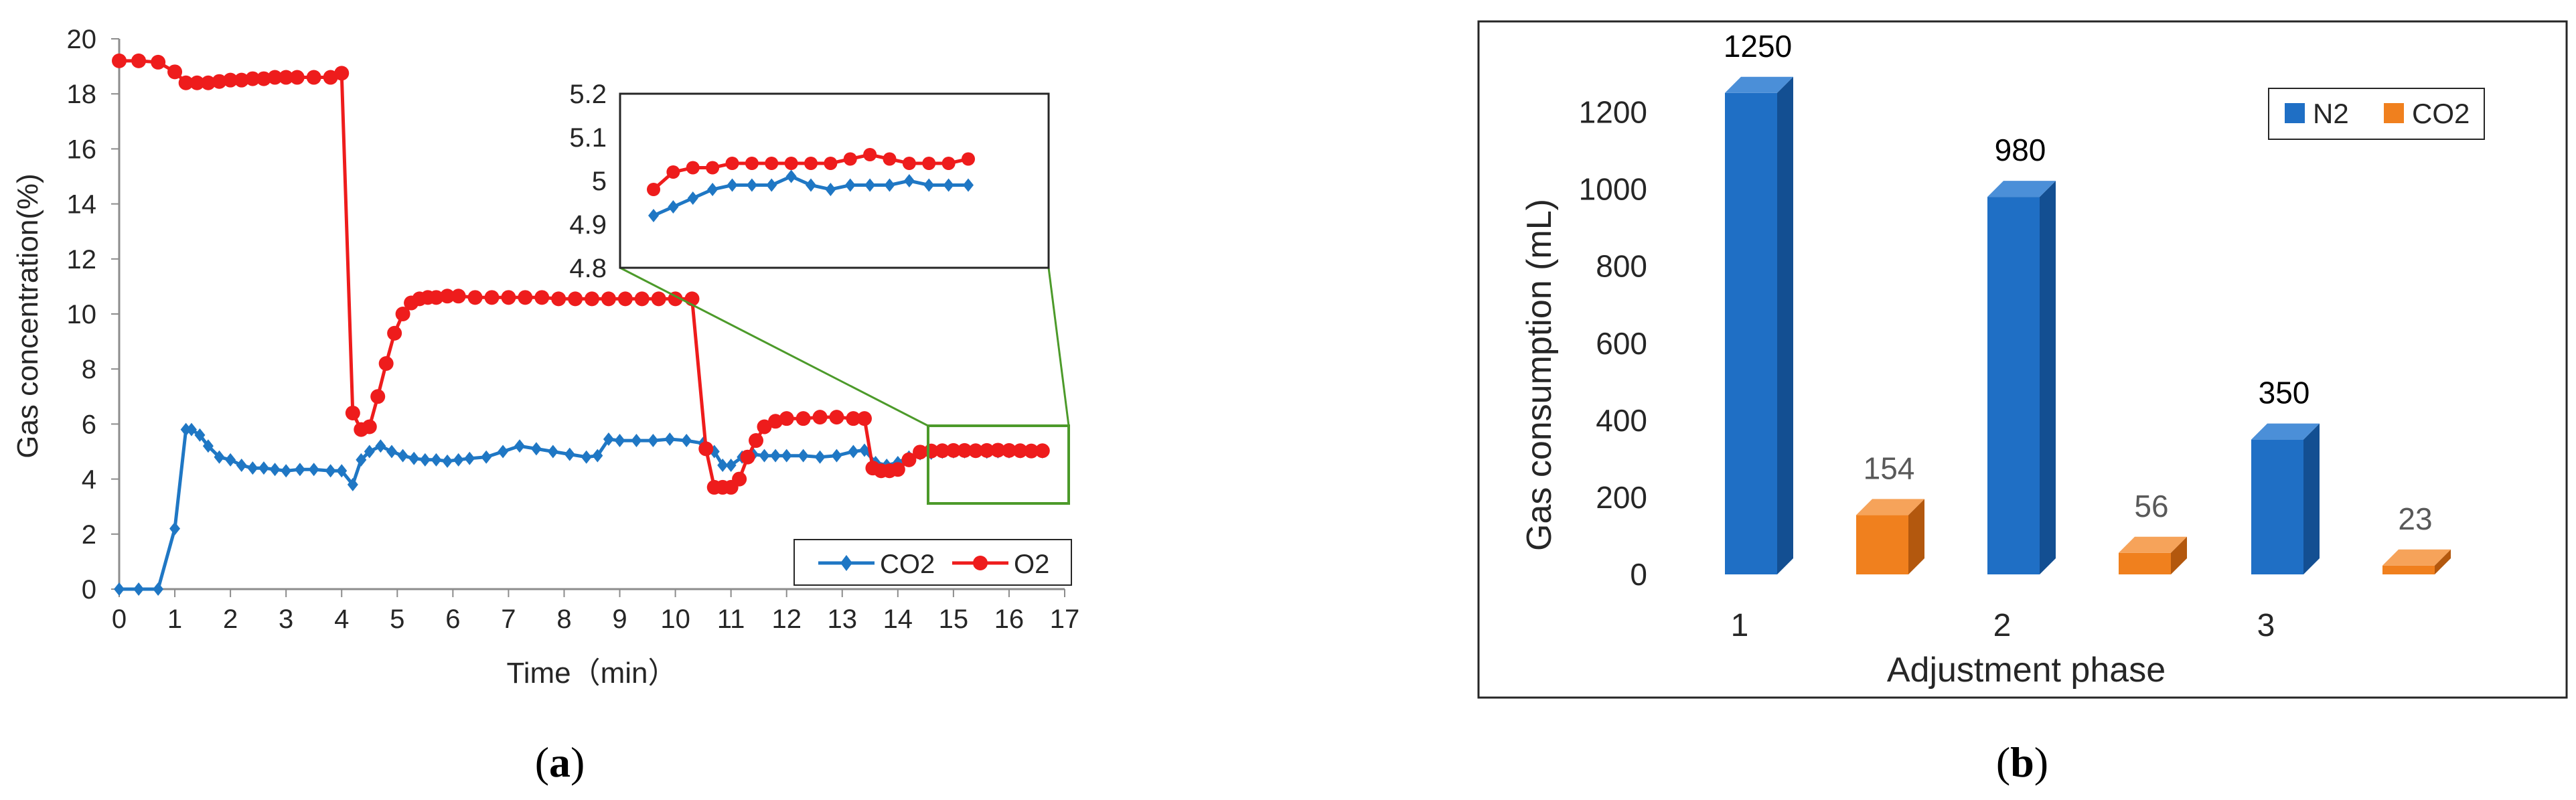  I want to click on y-tick-label: 1000, so click(1613, 189).